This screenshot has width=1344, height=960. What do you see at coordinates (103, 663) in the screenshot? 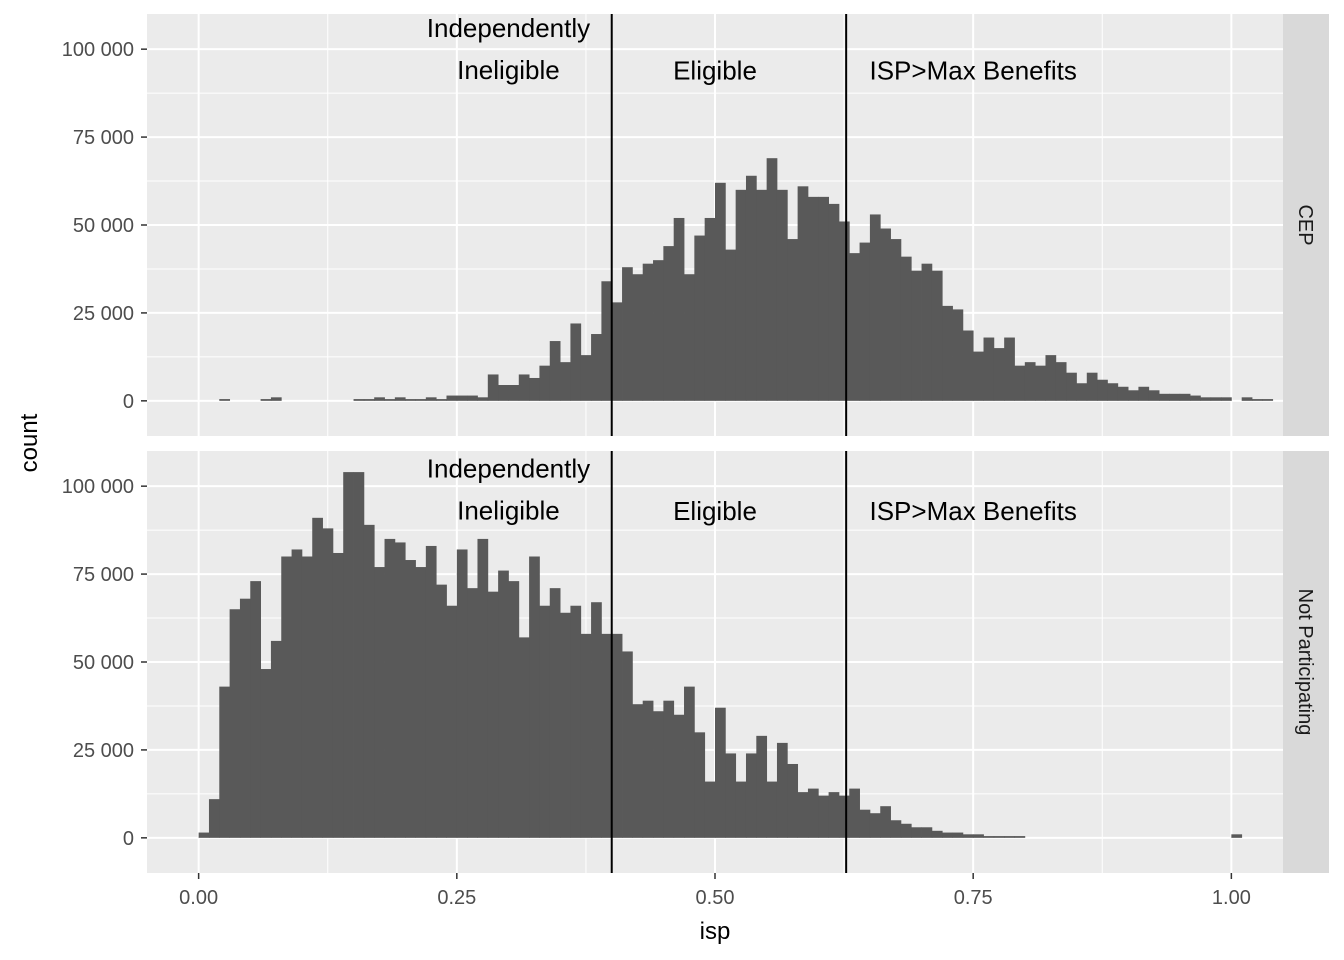
I see `y-tick-label: 50 000` at bounding box center [103, 663].